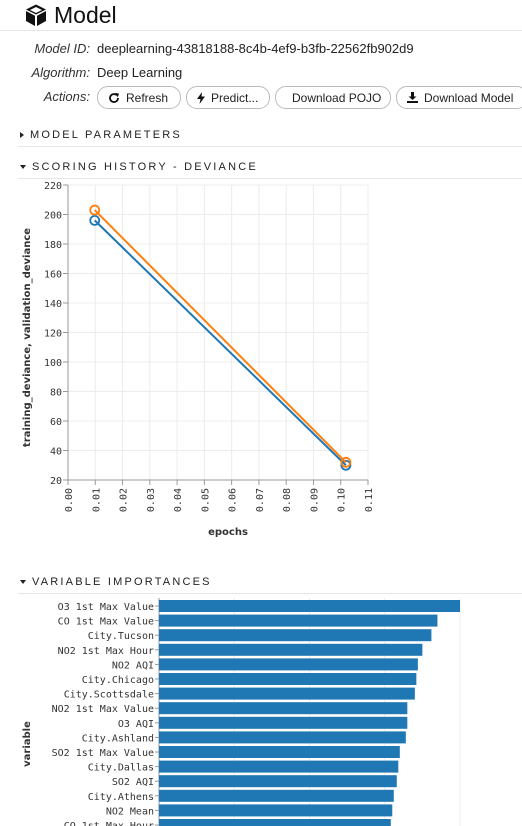  What do you see at coordinates (147, 97) in the screenshot?
I see `refresh-button-label: Refresh` at bounding box center [147, 97].